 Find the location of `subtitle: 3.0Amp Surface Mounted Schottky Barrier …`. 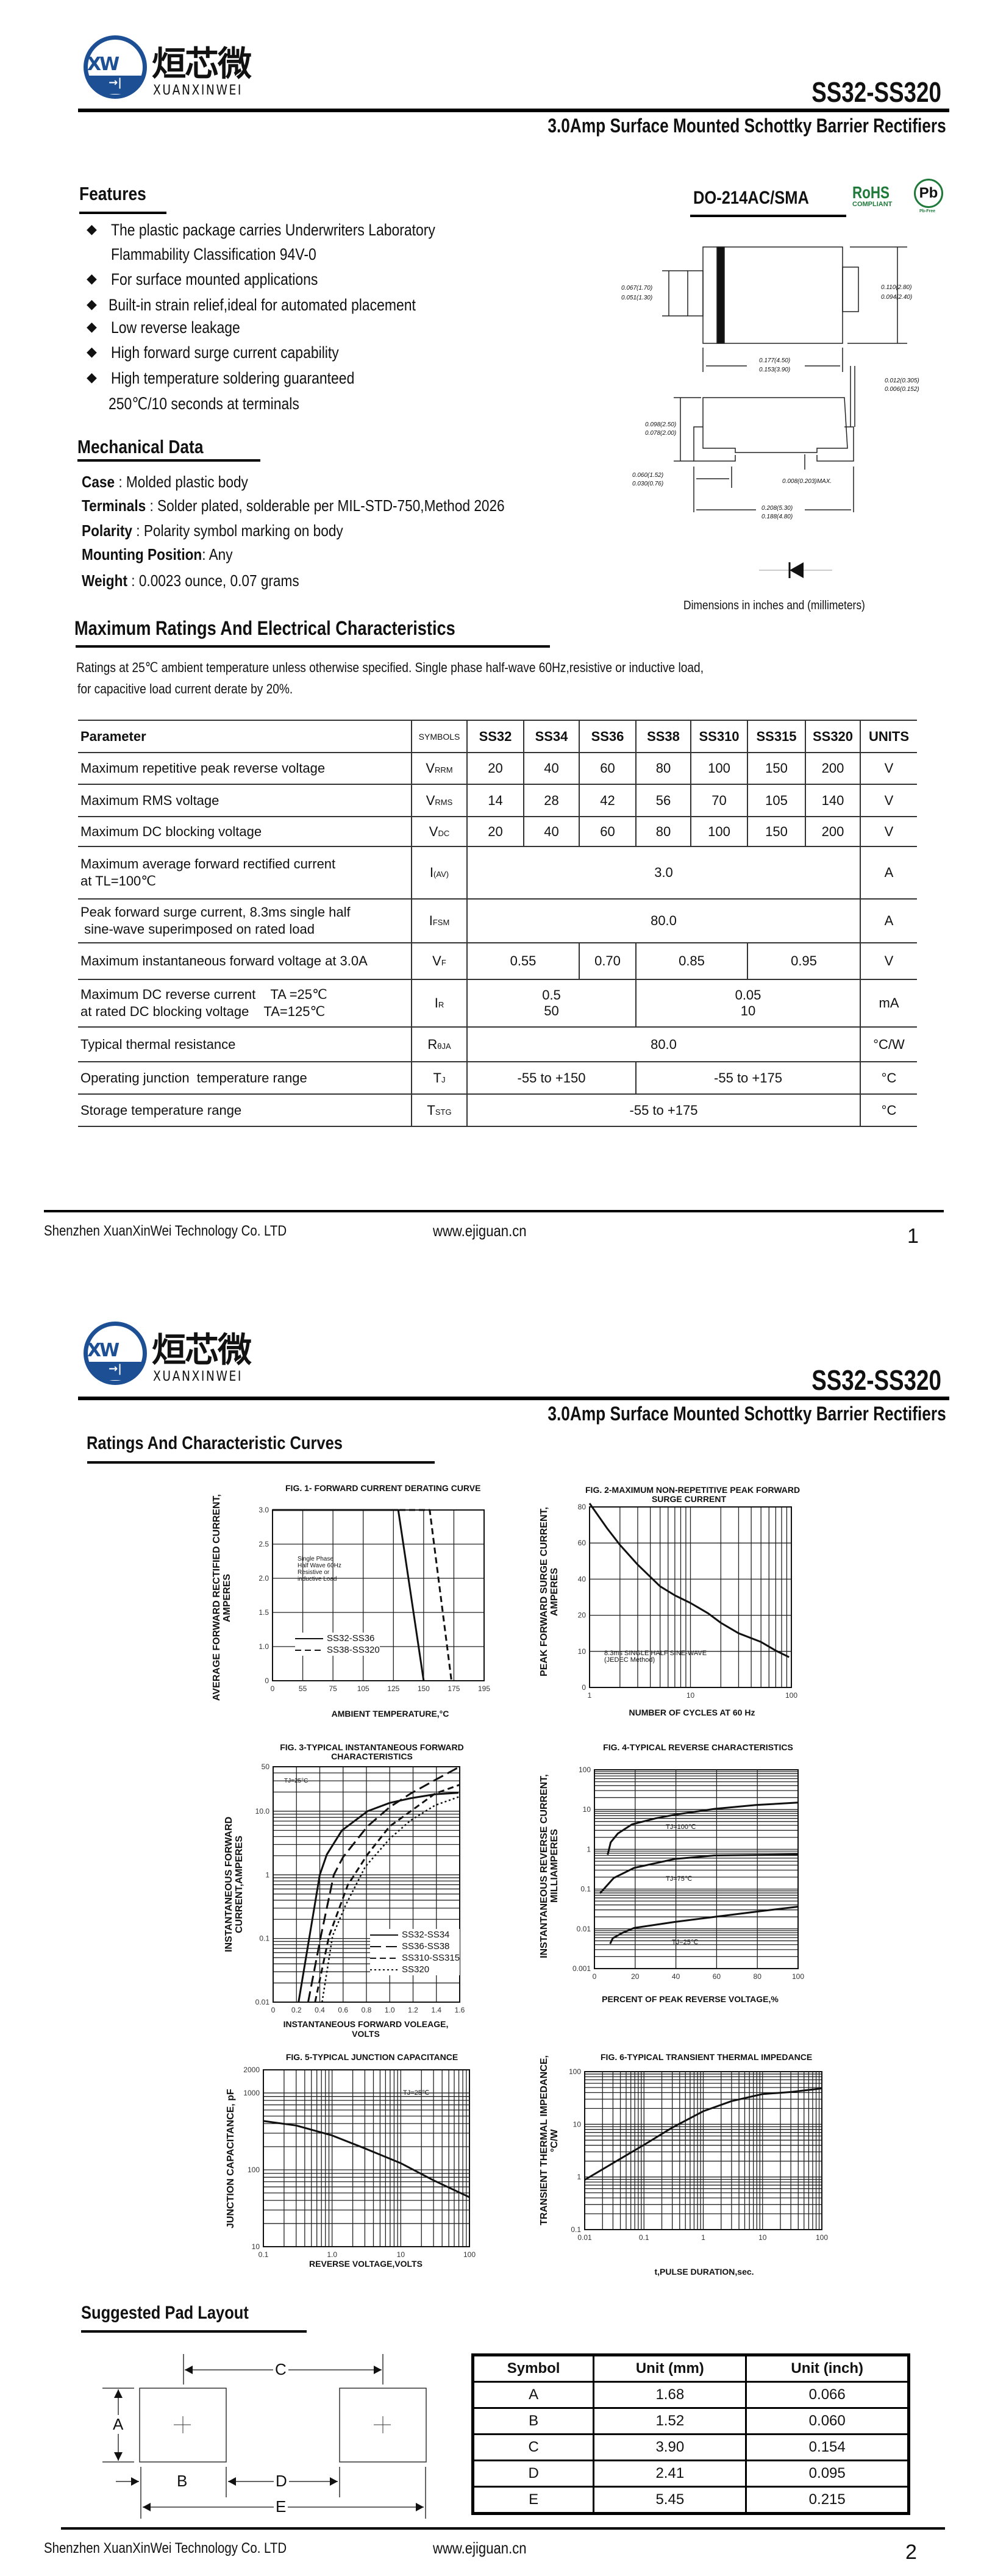

subtitle: 3.0Amp Surface Mounted Schottky Barrier … is located at coordinates (747, 126).